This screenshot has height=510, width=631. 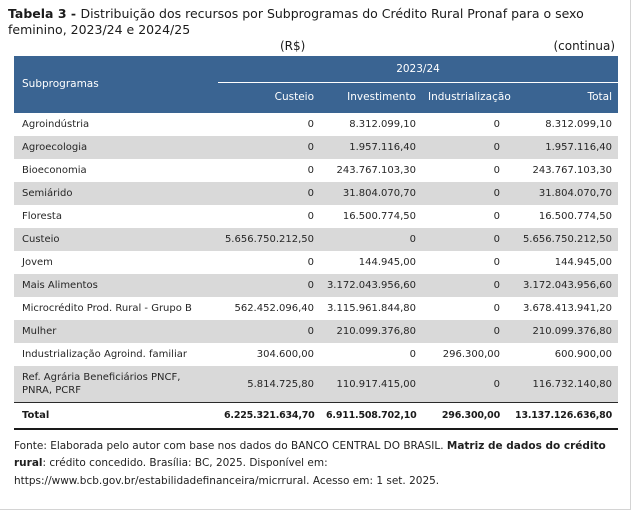 What do you see at coordinates (567, 285) in the screenshot?
I see `cell-total: 3.172.043.956,60` at bounding box center [567, 285].